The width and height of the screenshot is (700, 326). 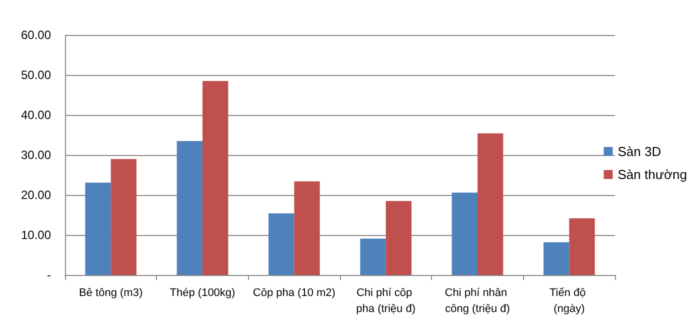 I want to click on y-tick-label: 50.00, so click(x=36, y=75).